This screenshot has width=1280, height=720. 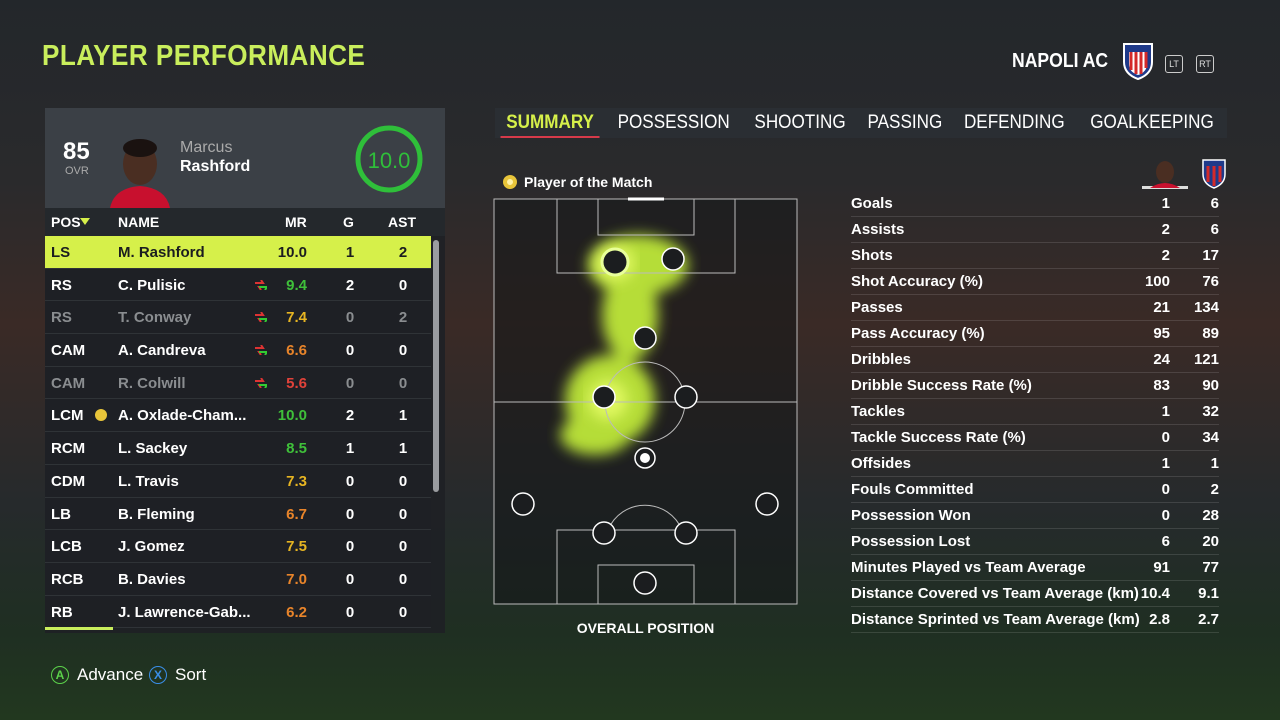 What do you see at coordinates (1152, 122) in the screenshot?
I see `tab: GOALKEEPING` at bounding box center [1152, 122].